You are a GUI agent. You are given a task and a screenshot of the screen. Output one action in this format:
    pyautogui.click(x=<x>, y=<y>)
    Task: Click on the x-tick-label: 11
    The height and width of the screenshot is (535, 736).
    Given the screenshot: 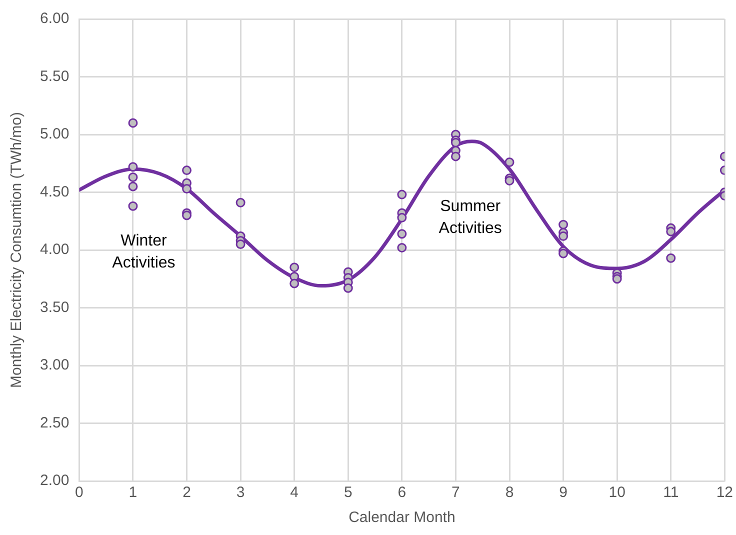 What is the action you would take?
    pyautogui.click(x=671, y=493)
    